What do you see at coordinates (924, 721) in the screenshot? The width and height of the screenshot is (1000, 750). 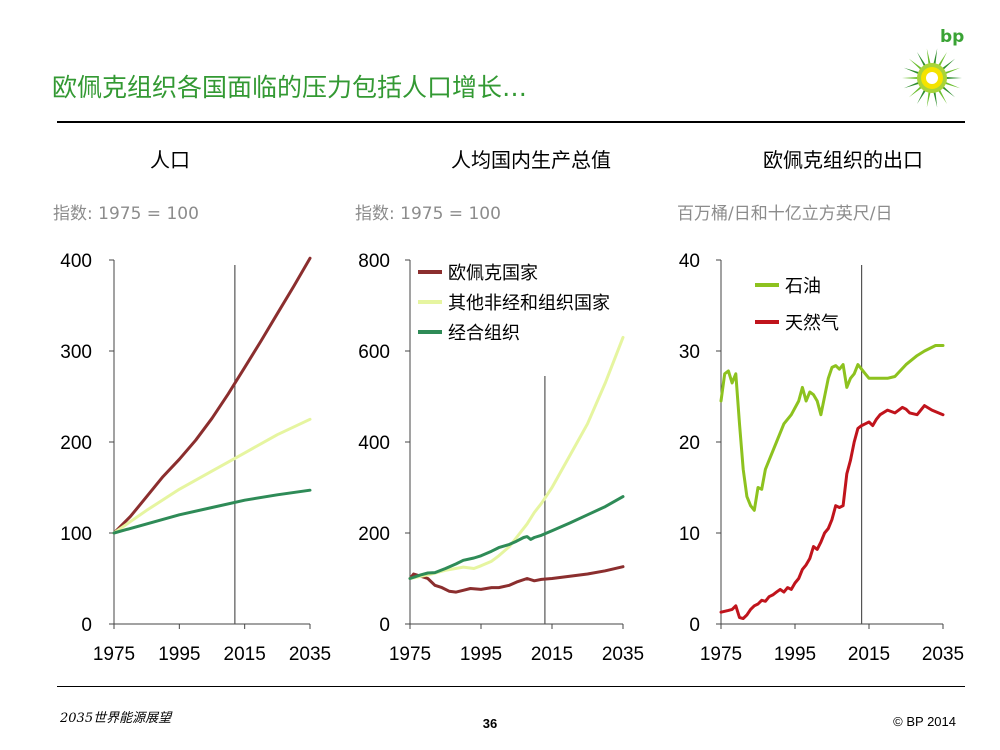 I see `copyright: © BP 2014` at bounding box center [924, 721].